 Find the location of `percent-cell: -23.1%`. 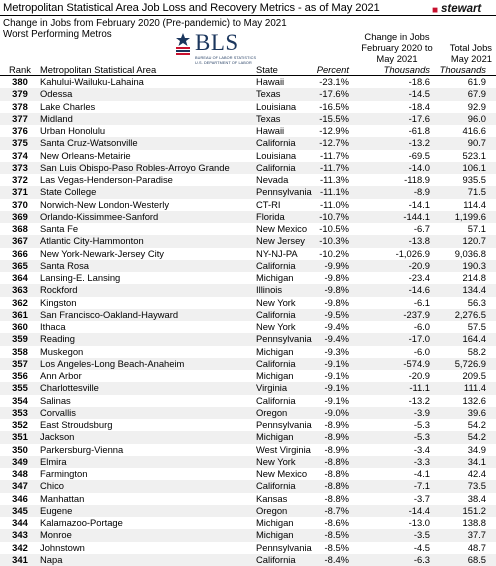

percent-cell: -23.1% is located at coordinates (334, 81).